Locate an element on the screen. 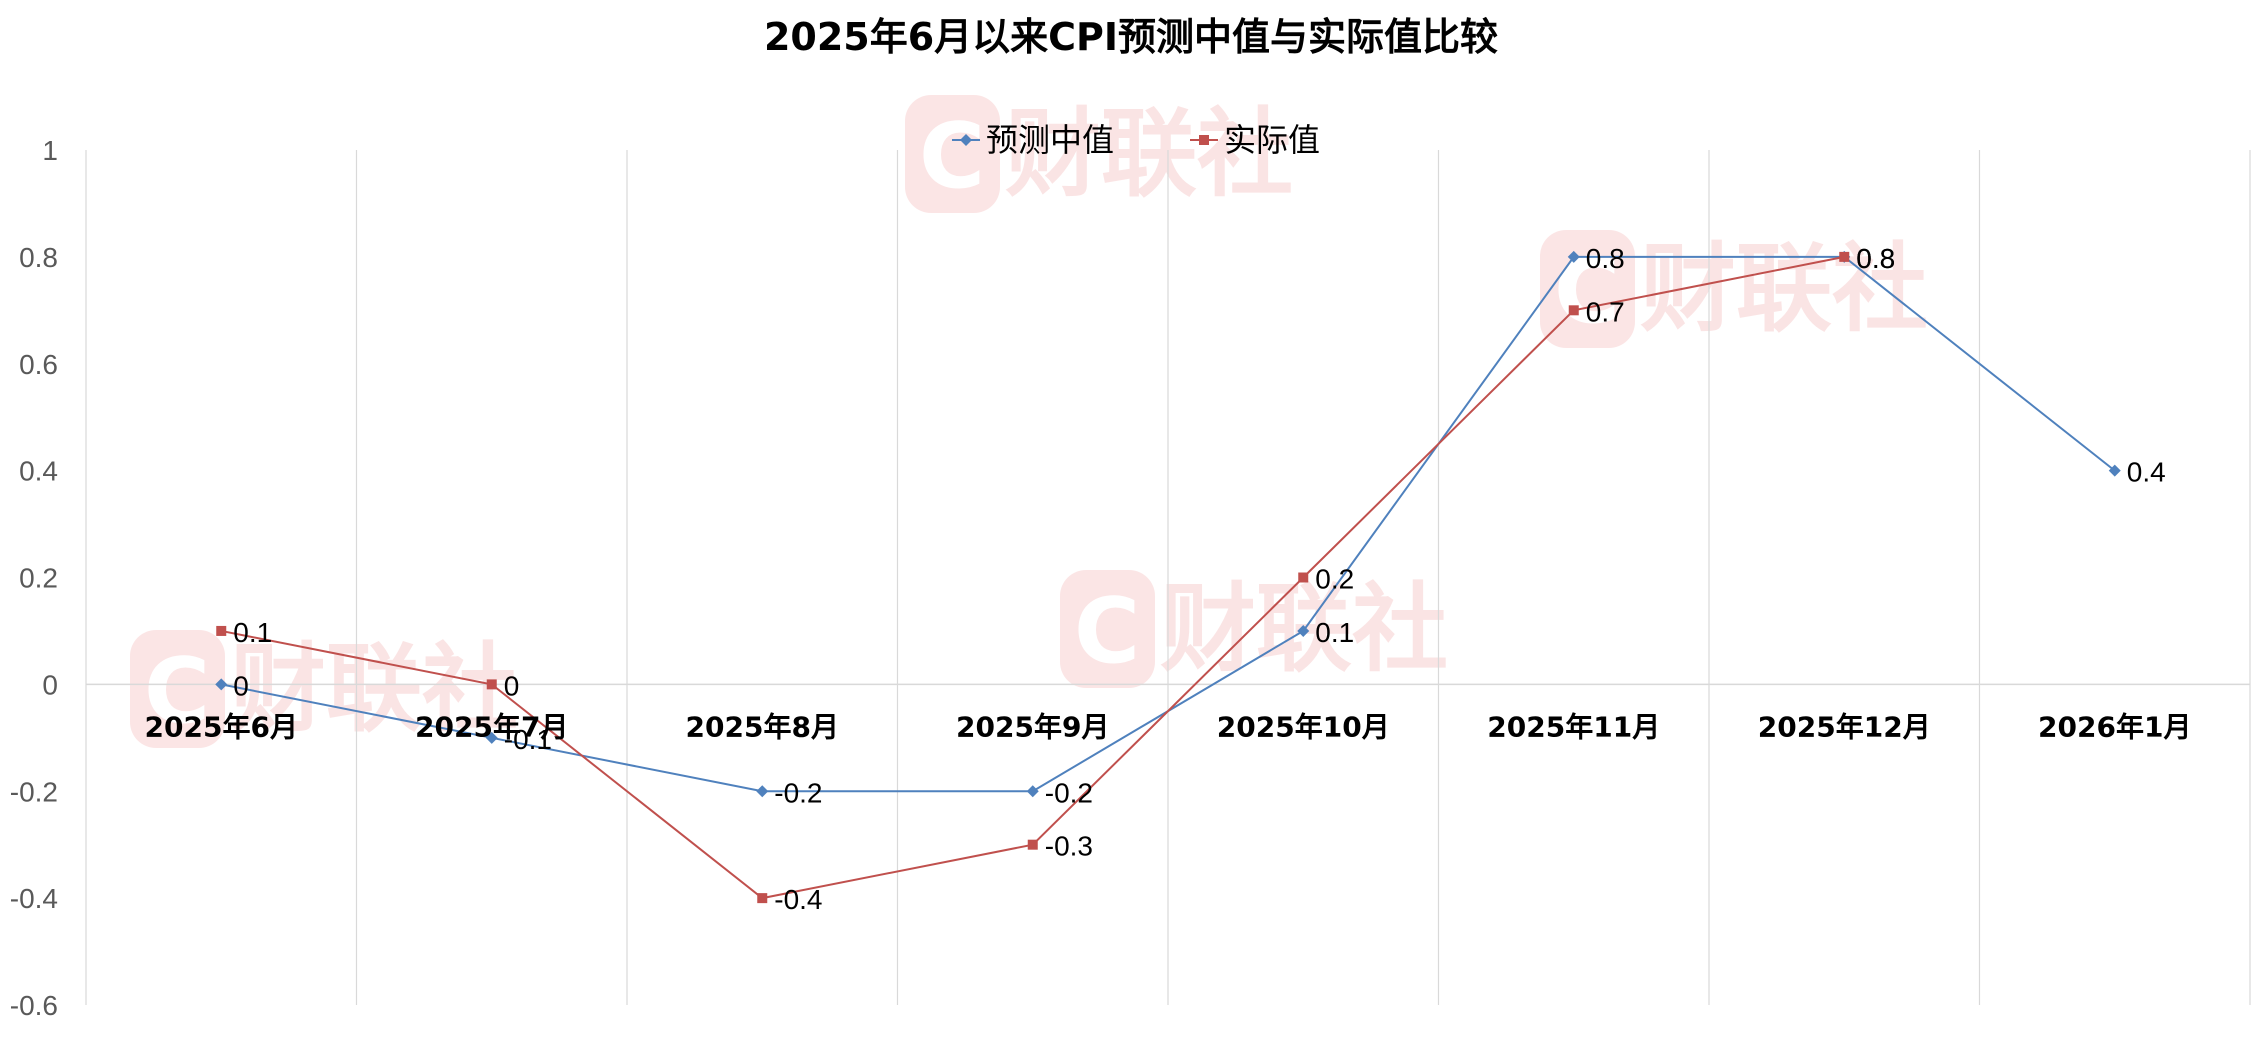 The image size is (2262, 1040). y-tick-label: -0.4 is located at coordinates (34, 898).